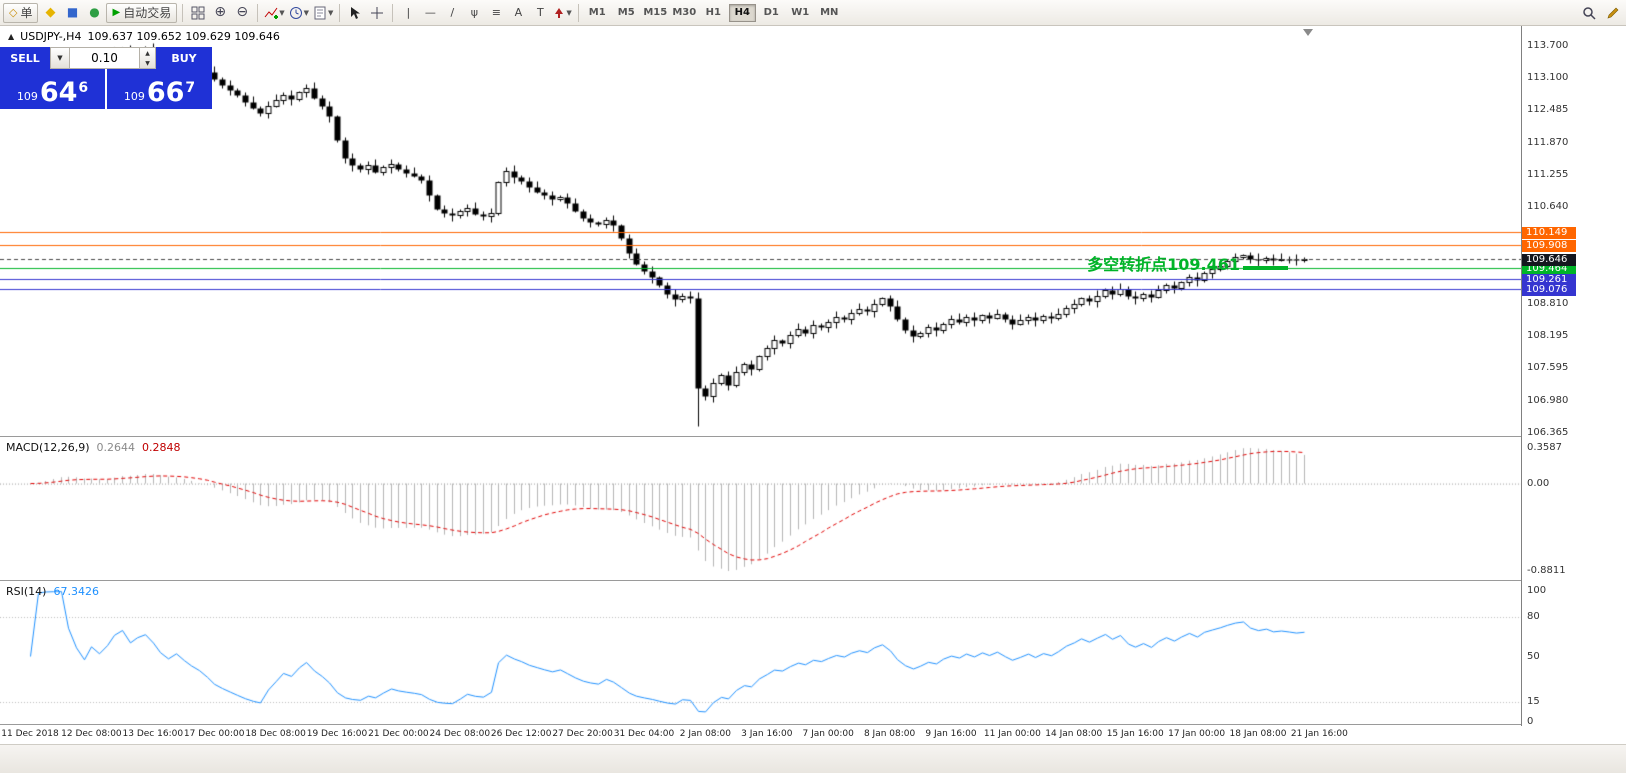 This screenshot has height=773, width=1626. Describe the element at coordinates (51, 36) in the screenshot. I see `symbol-timeframe-label: USDJPY-,H4` at that location.